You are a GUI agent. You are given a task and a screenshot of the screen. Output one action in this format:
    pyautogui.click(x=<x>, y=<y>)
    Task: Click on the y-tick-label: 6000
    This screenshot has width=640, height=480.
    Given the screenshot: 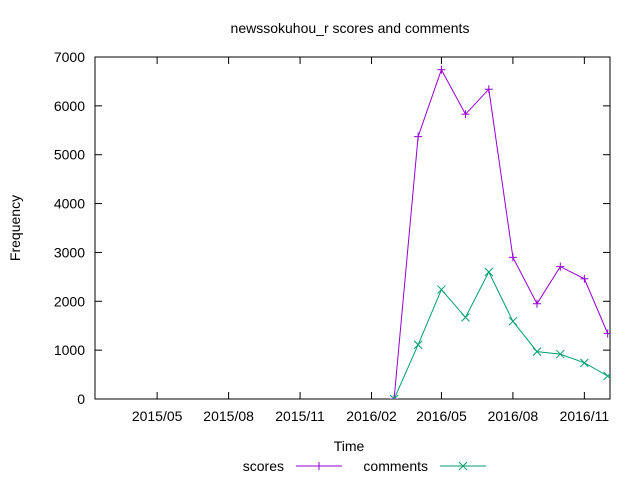 What is the action you would take?
    pyautogui.click(x=69, y=106)
    